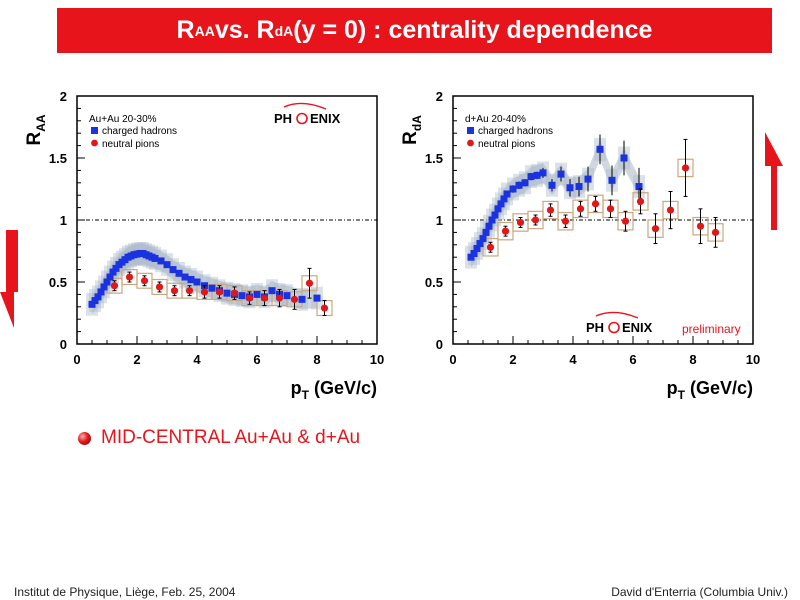 The height and width of the screenshot is (600, 800). Describe the element at coordinates (452, 359) in the screenshot. I see `x-tick-label: 0` at that location.